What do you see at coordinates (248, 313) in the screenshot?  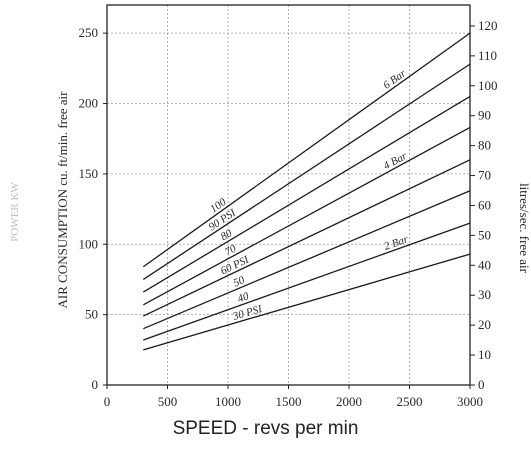 I see `psi-label-7: 30 PSI` at bounding box center [248, 313].